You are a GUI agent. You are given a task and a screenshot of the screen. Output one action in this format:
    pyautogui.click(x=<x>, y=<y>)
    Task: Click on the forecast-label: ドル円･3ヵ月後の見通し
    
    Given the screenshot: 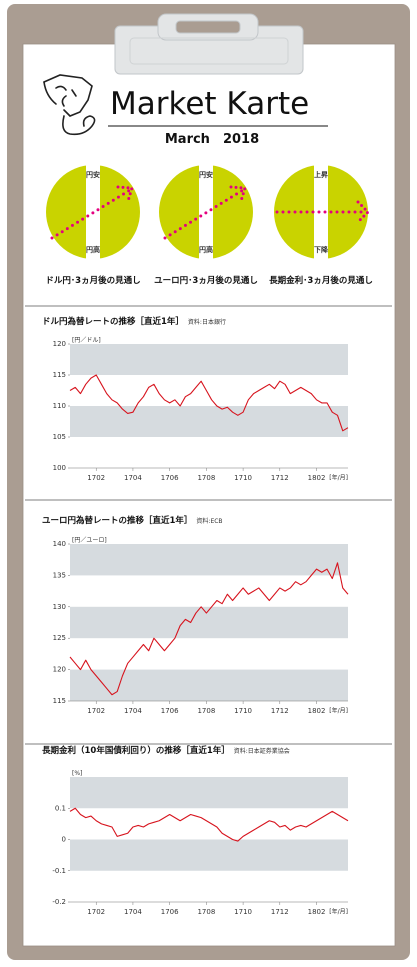 What is the action you would take?
    pyautogui.click(x=92, y=280)
    